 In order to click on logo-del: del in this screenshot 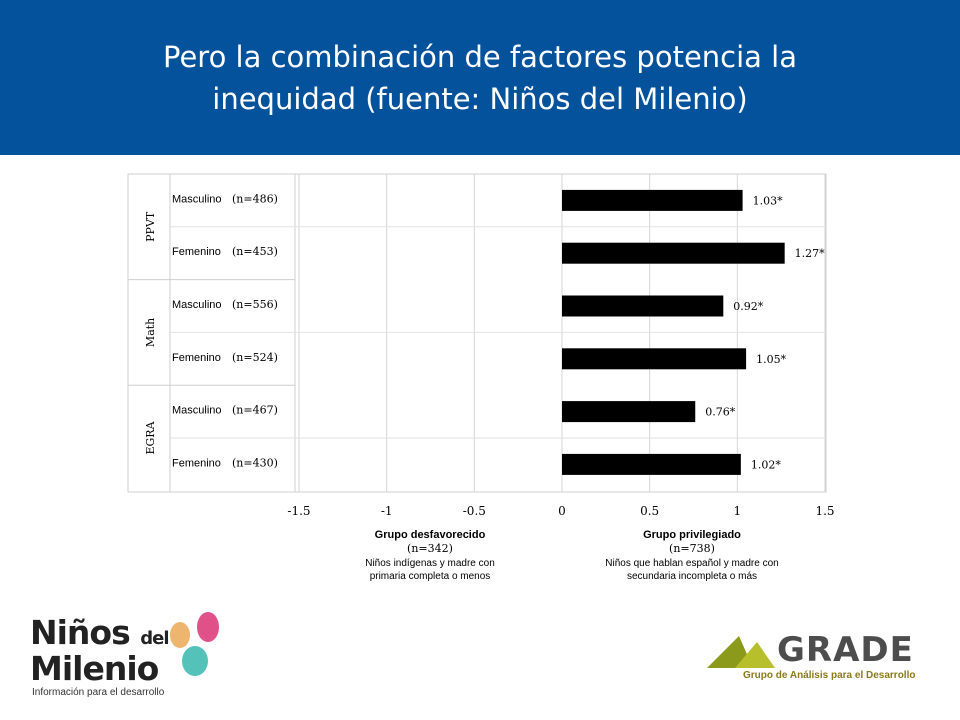, I will do `click(154, 638)`.